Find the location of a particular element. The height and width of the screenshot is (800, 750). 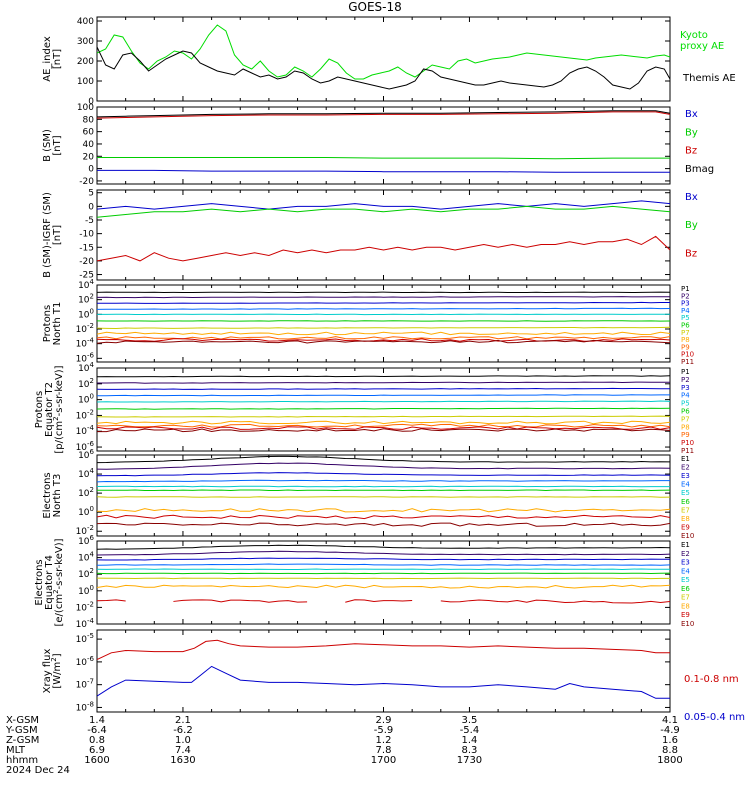

series-line-P2 is located at coordinates (383, 382).